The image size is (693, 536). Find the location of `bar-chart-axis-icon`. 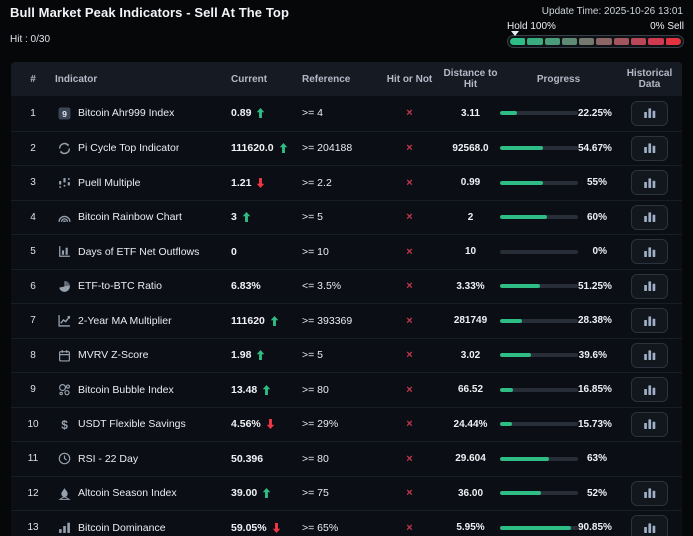

bar-chart-axis-icon is located at coordinates (64, 251).